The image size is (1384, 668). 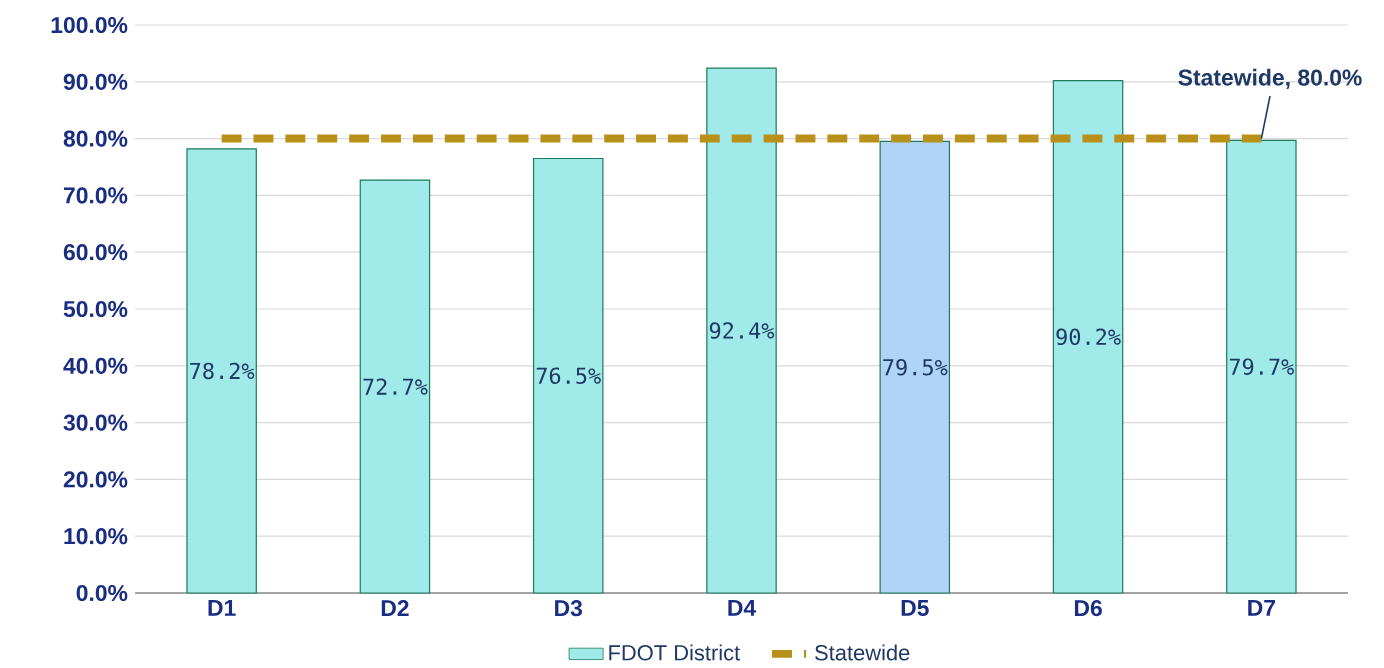 I want to click on legend-label: Statewide, so click(x=862, y=652).